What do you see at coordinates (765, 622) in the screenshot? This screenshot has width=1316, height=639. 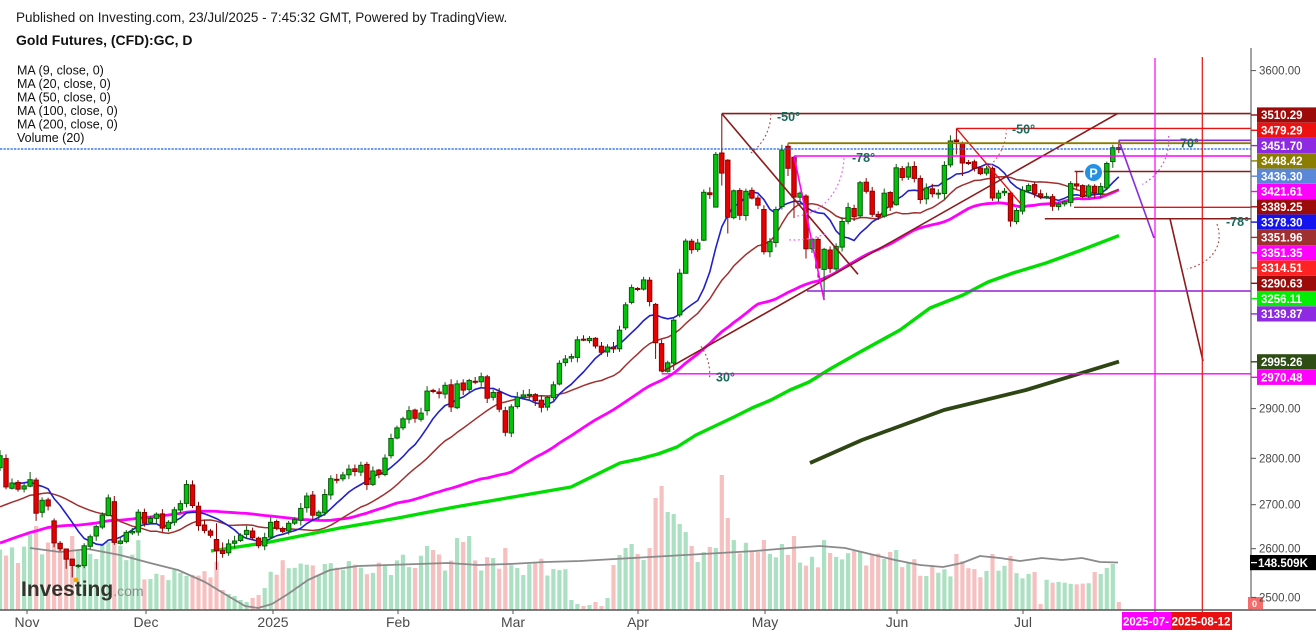 I see `svg-text: May` at bounding box center [765, 622].